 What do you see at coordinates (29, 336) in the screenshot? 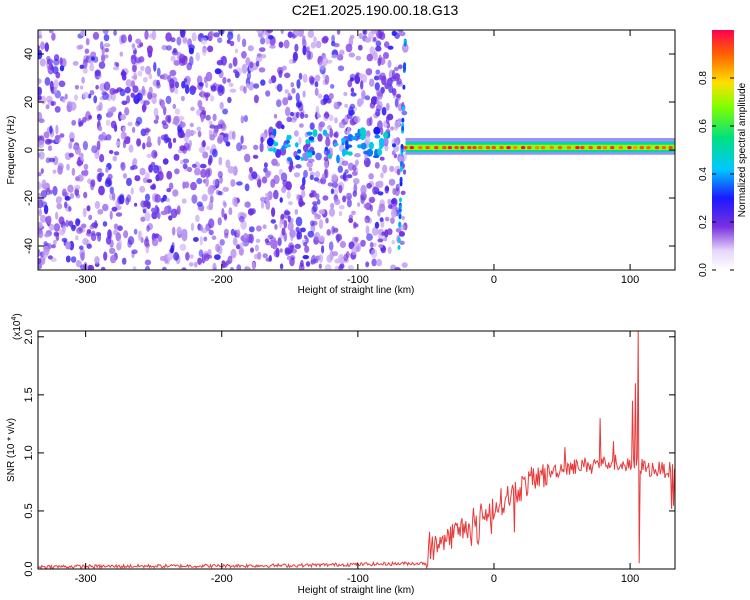
I see `snr-y-tick-label: 2.0` at bounding box center [29, 336].